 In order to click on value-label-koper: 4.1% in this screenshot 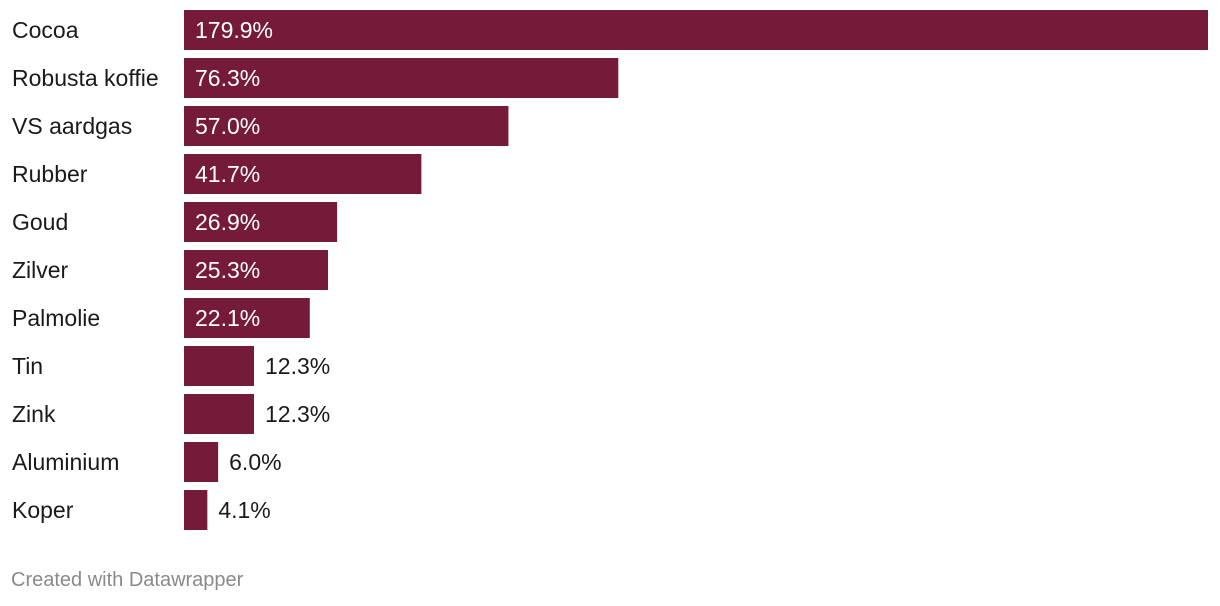, I will do `click(244, 510)`.